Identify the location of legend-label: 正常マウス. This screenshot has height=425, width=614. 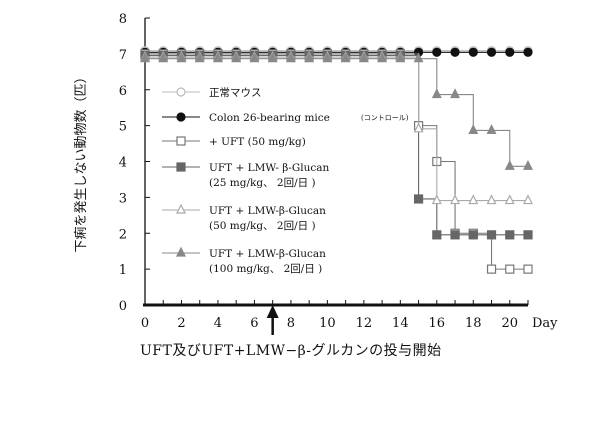
(235, 92).